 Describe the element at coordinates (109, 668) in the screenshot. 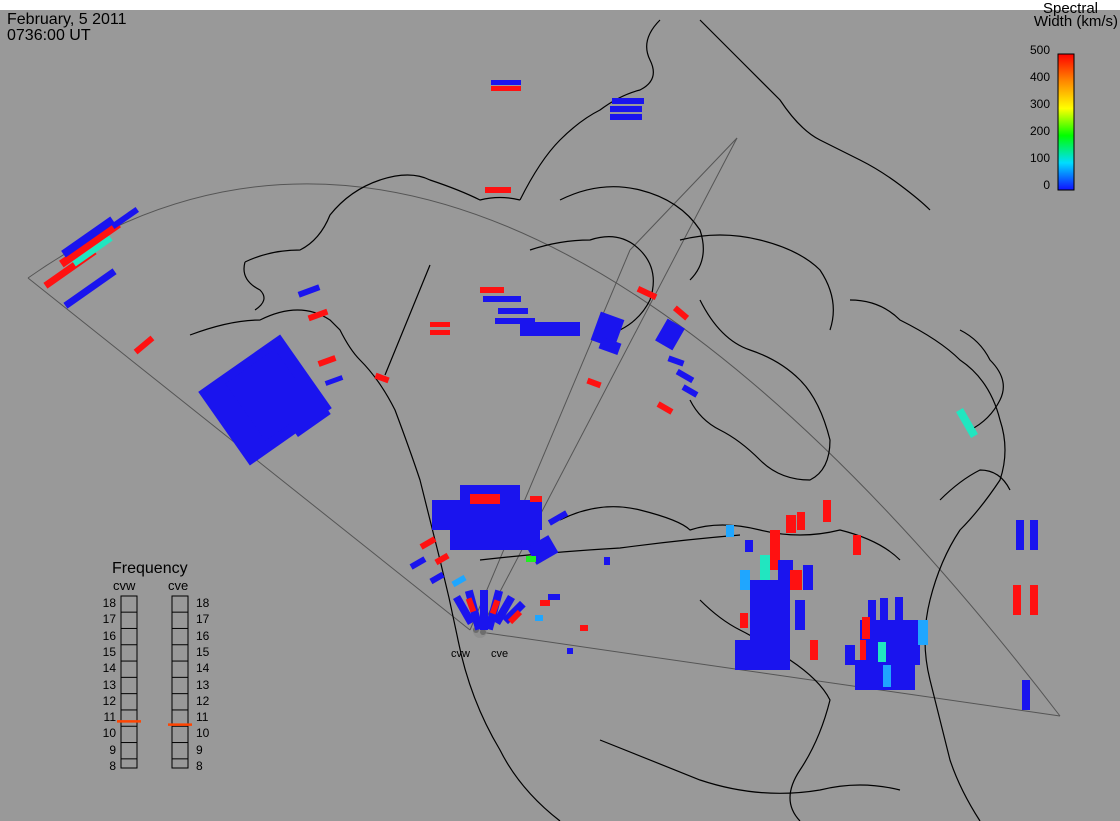

I see `frequency-tick-left-14: 14` at that location.